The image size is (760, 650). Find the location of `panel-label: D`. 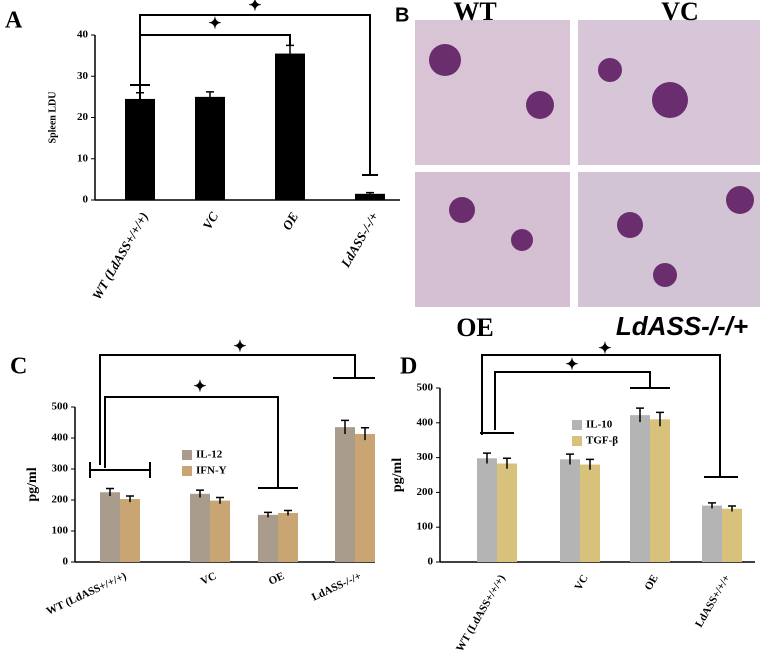

panel-label: D is located at coordinates (408, 367).